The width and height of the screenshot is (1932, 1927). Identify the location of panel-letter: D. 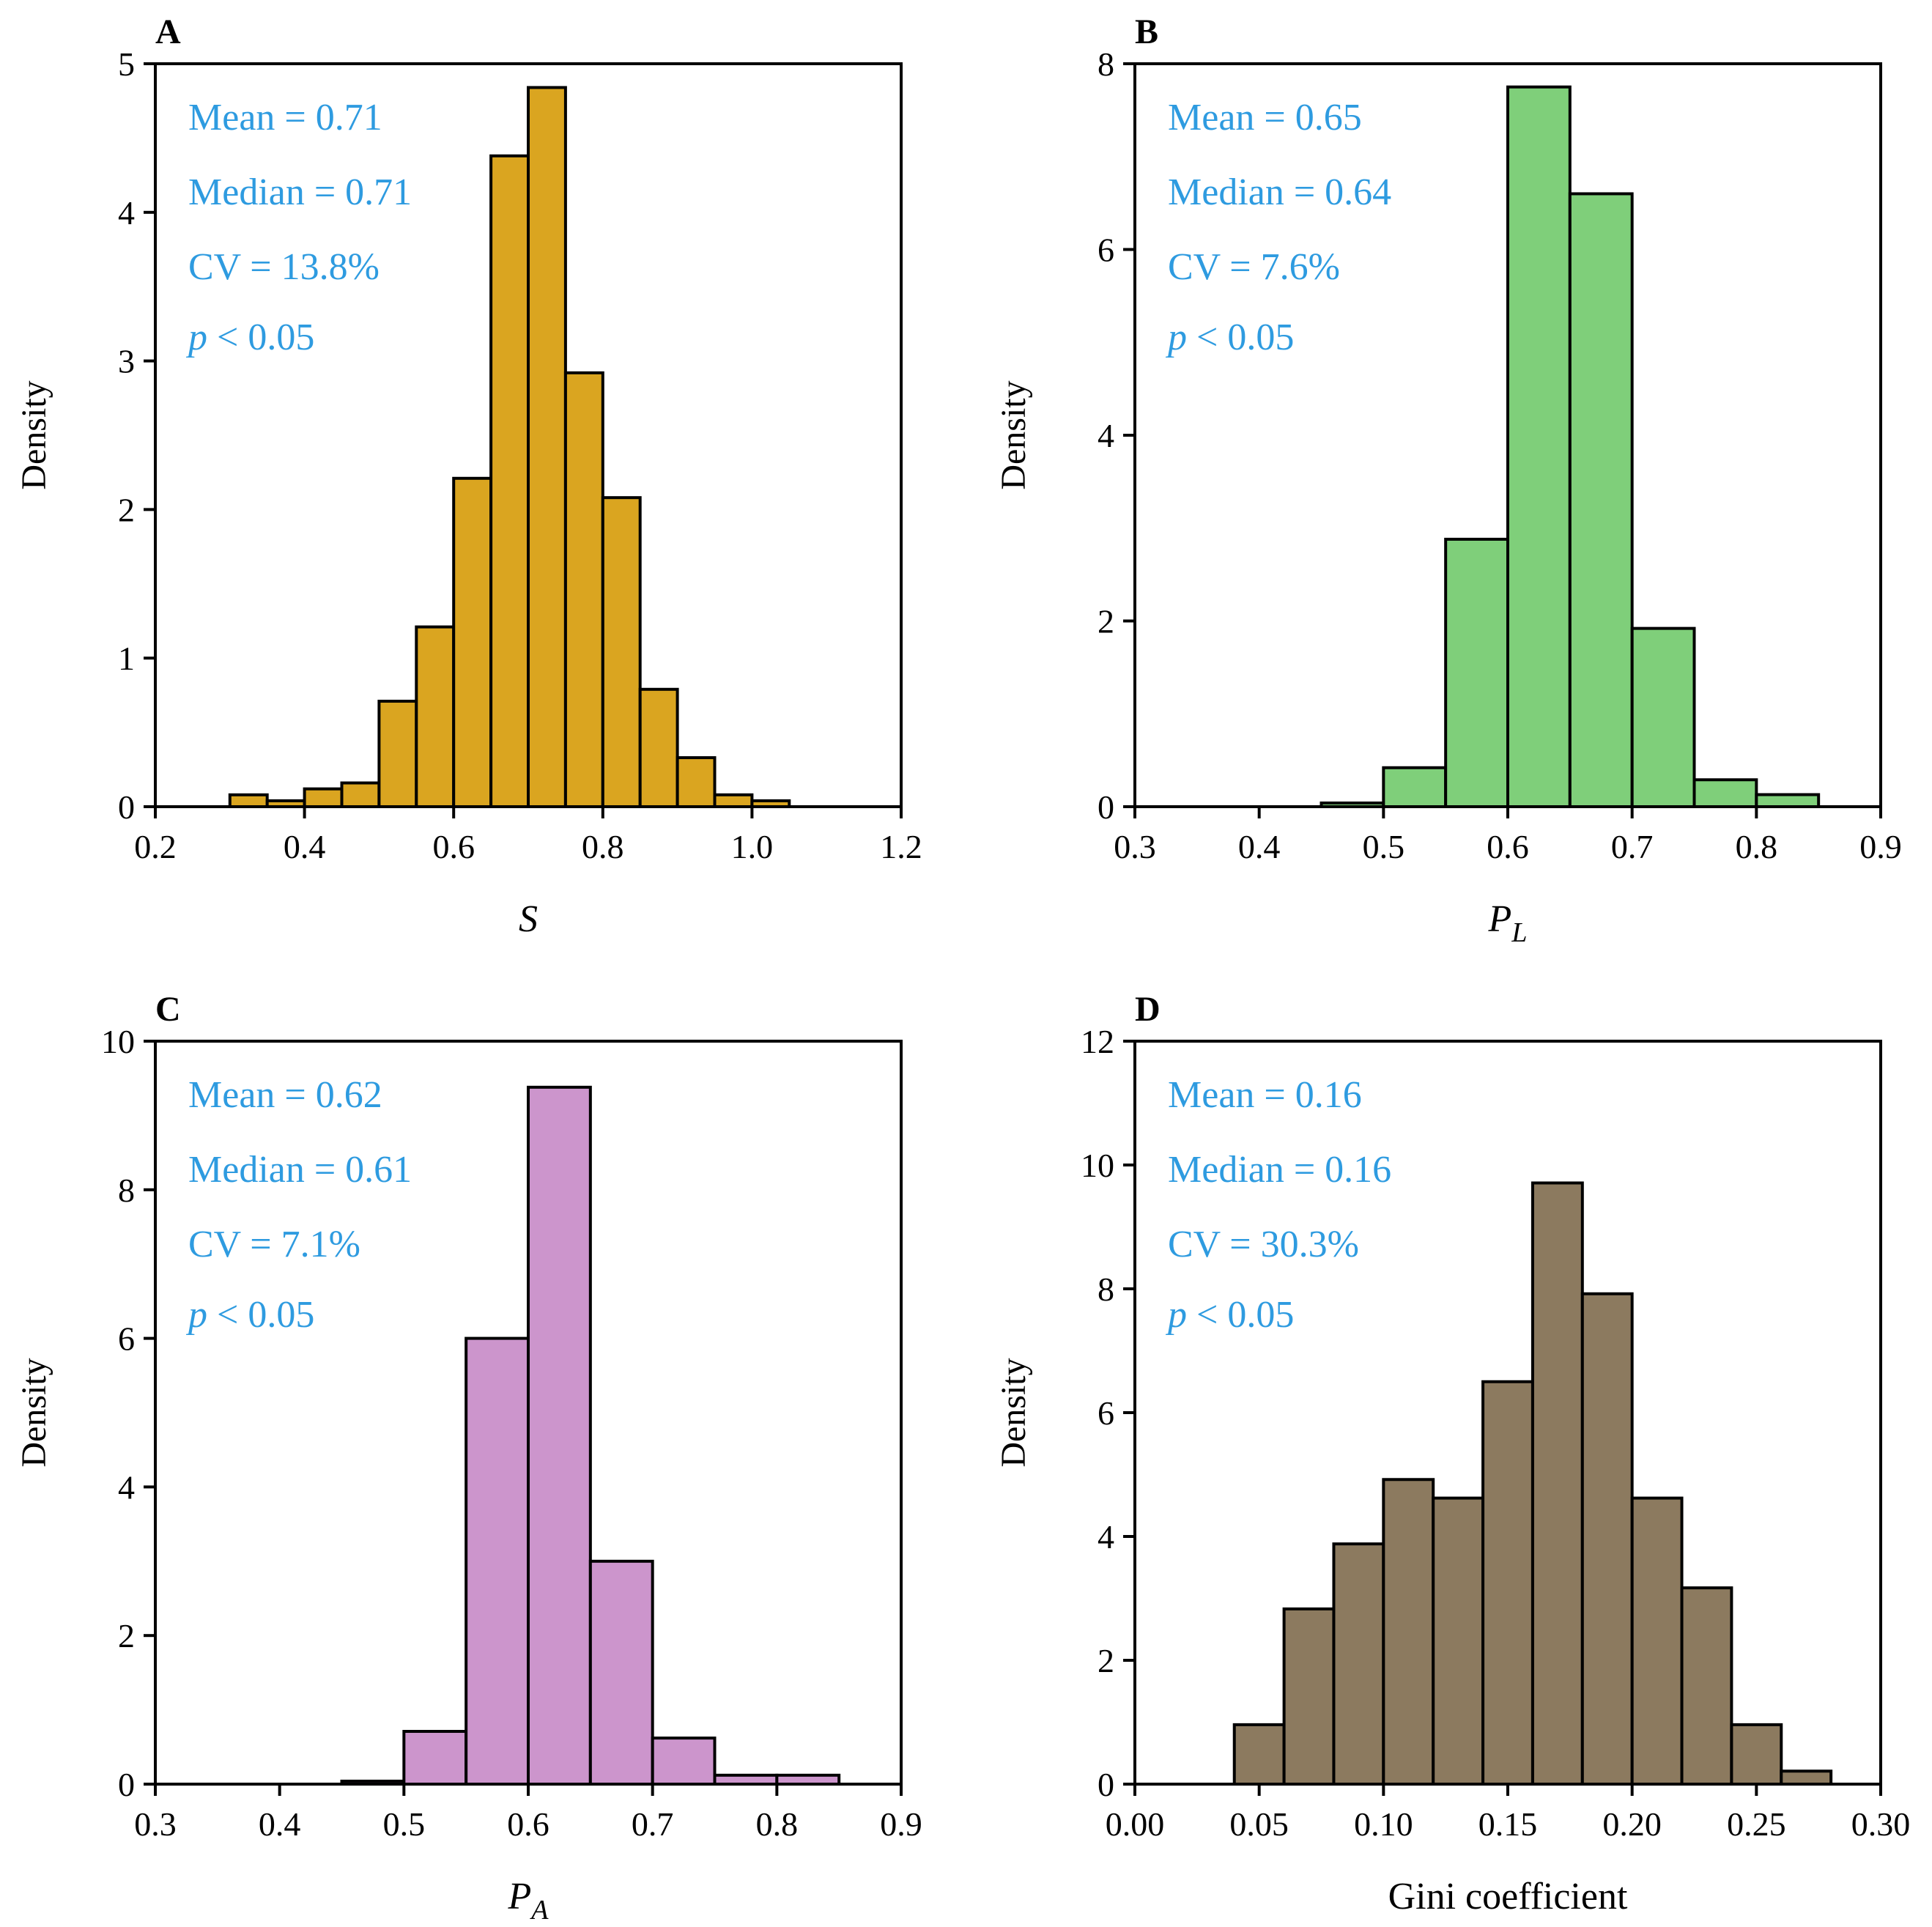
(1148, 1010).